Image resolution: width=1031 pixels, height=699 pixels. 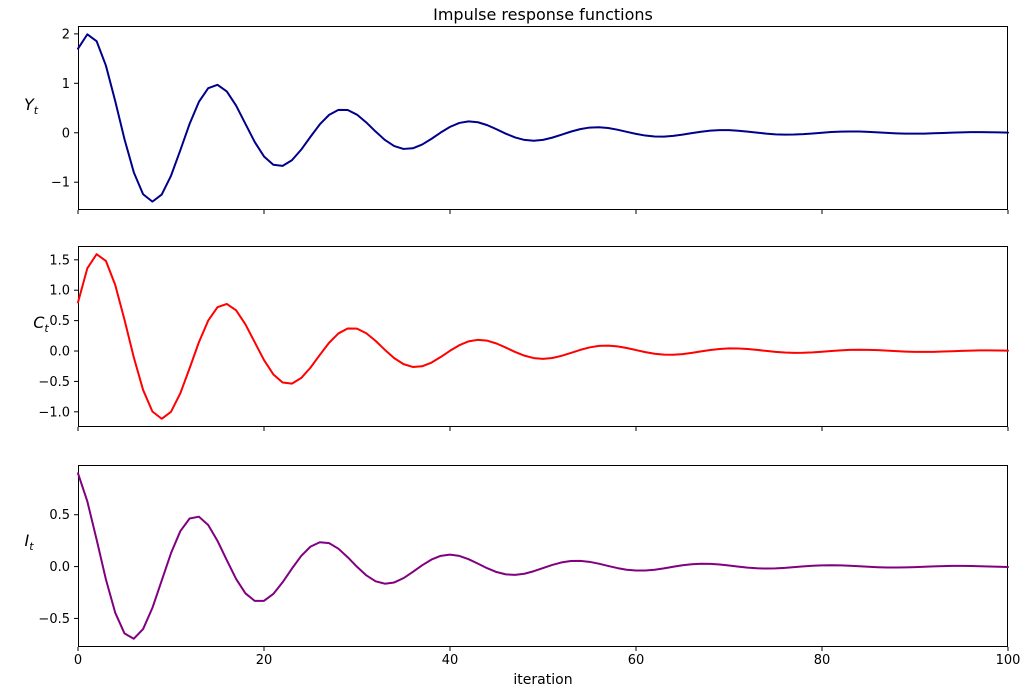 What do you see at coordinates (54, 412) in the screenshot?
I see `y-tick-label: −1.0` at bounding box center [54, 412].